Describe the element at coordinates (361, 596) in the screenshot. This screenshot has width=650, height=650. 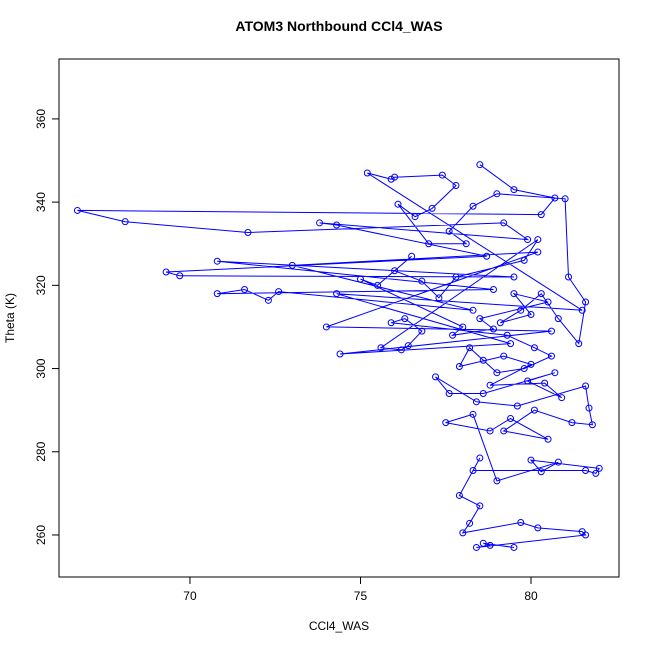
I see `x-tick-label: 75` at that location.